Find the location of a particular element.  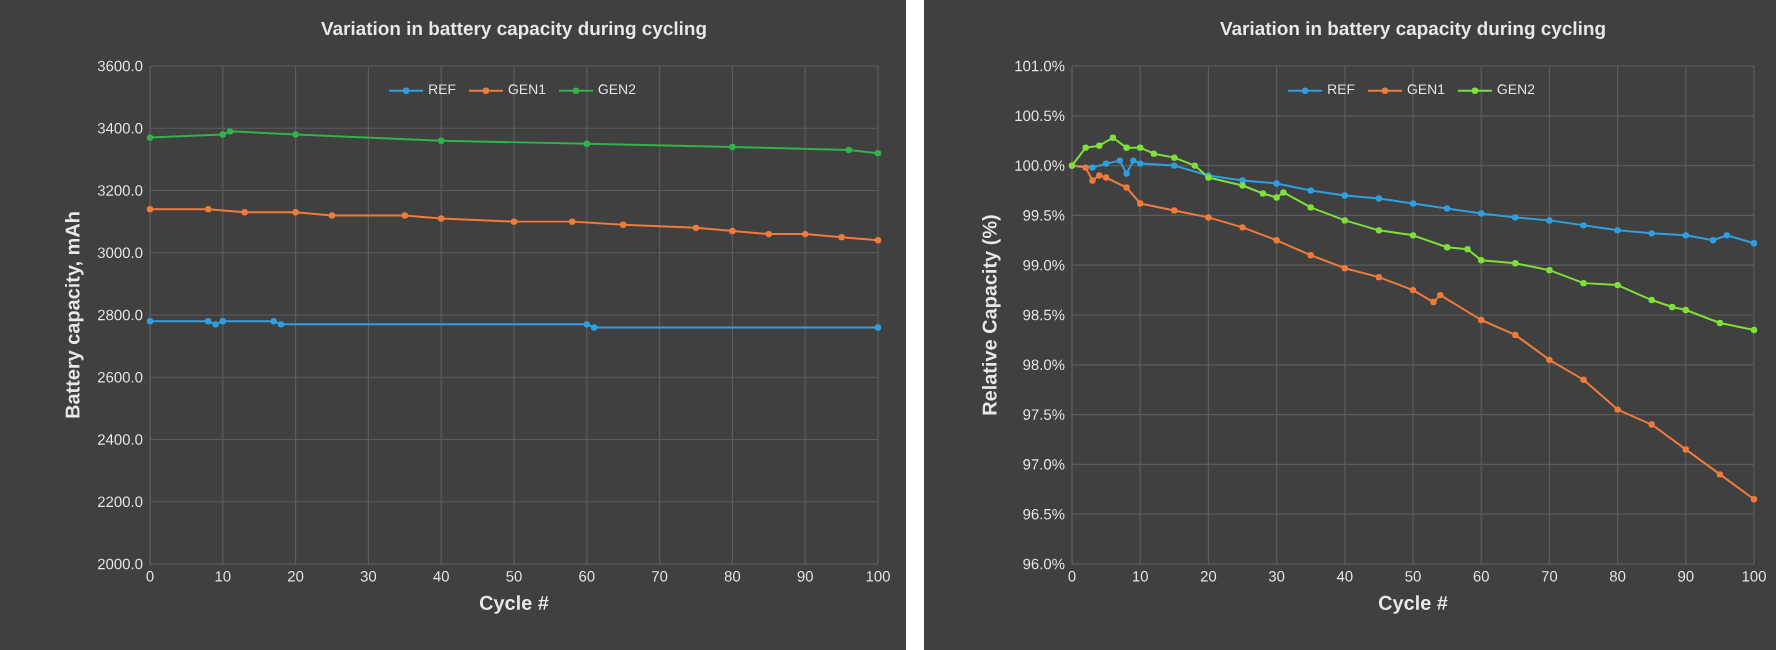

y-axis-title: Relative Capacity (%) is located at coordinates (991, 315).